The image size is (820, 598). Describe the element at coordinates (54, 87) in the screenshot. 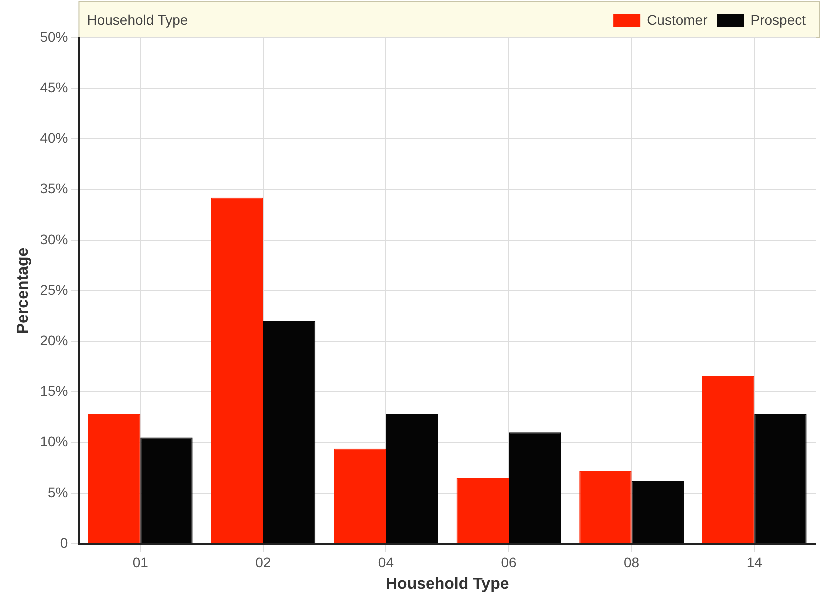

I see `y-tick-label: 45%` at that location.